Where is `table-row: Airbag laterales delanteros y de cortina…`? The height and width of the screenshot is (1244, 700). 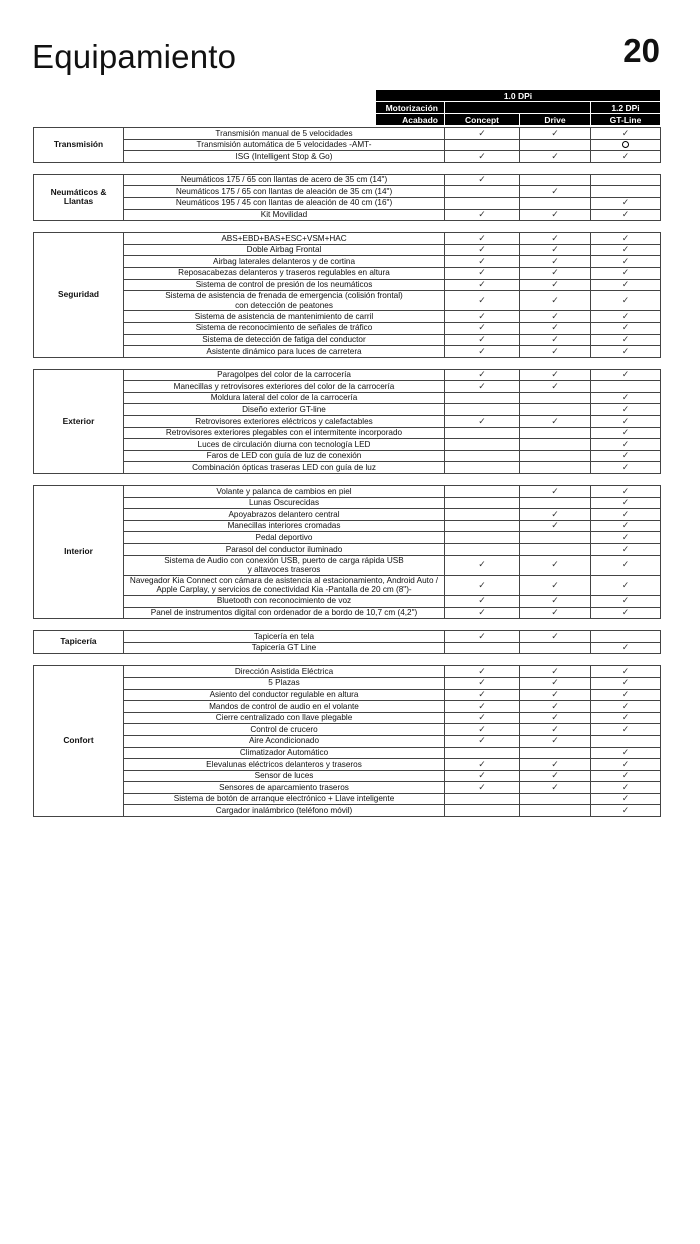
table-row: Airbag laterales delanteros y de cortina… is located at coordinates (347, 261).